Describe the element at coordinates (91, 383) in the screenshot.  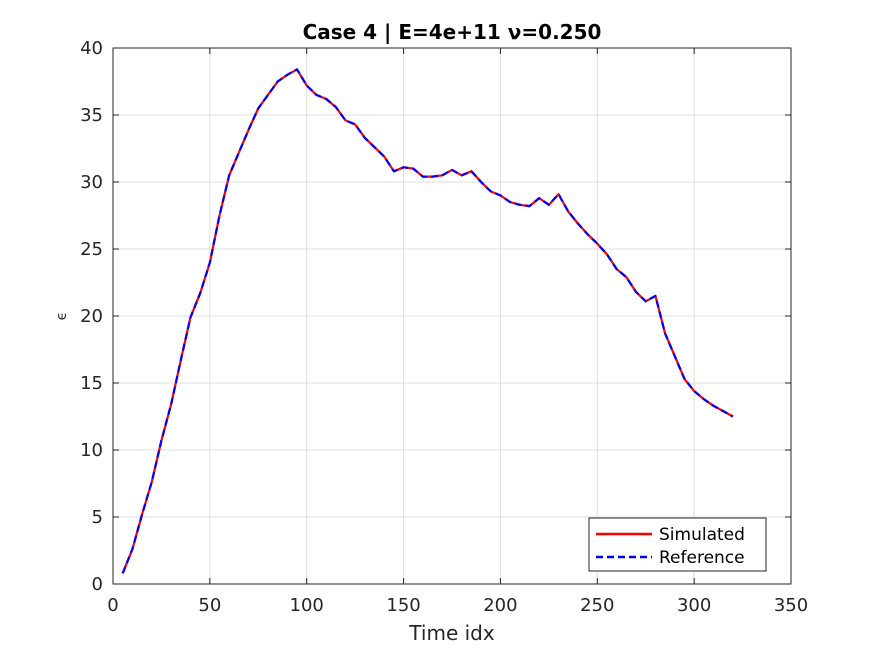
I see `y-tick-label: 15` at that location.